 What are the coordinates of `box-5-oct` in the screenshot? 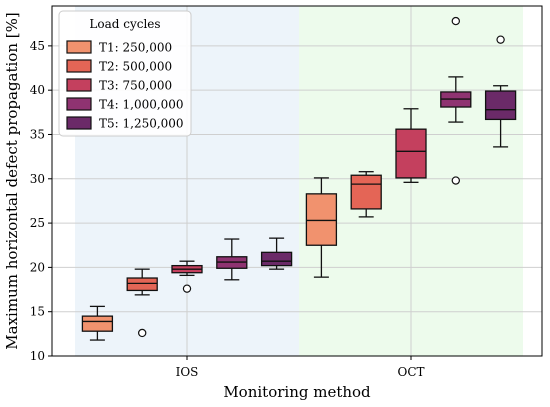 It's located at (500, 91).